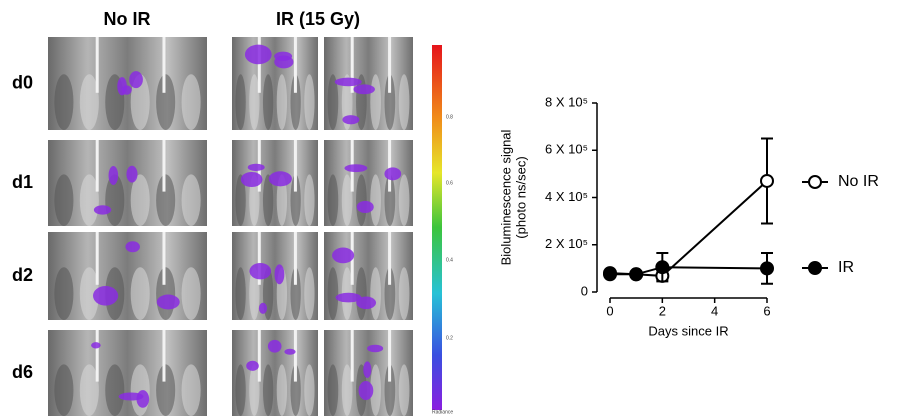  What do you see at coordinates (662, 310) in the screenshot?
I see `x-tick-label: 2` at bounding box center [662, 310].